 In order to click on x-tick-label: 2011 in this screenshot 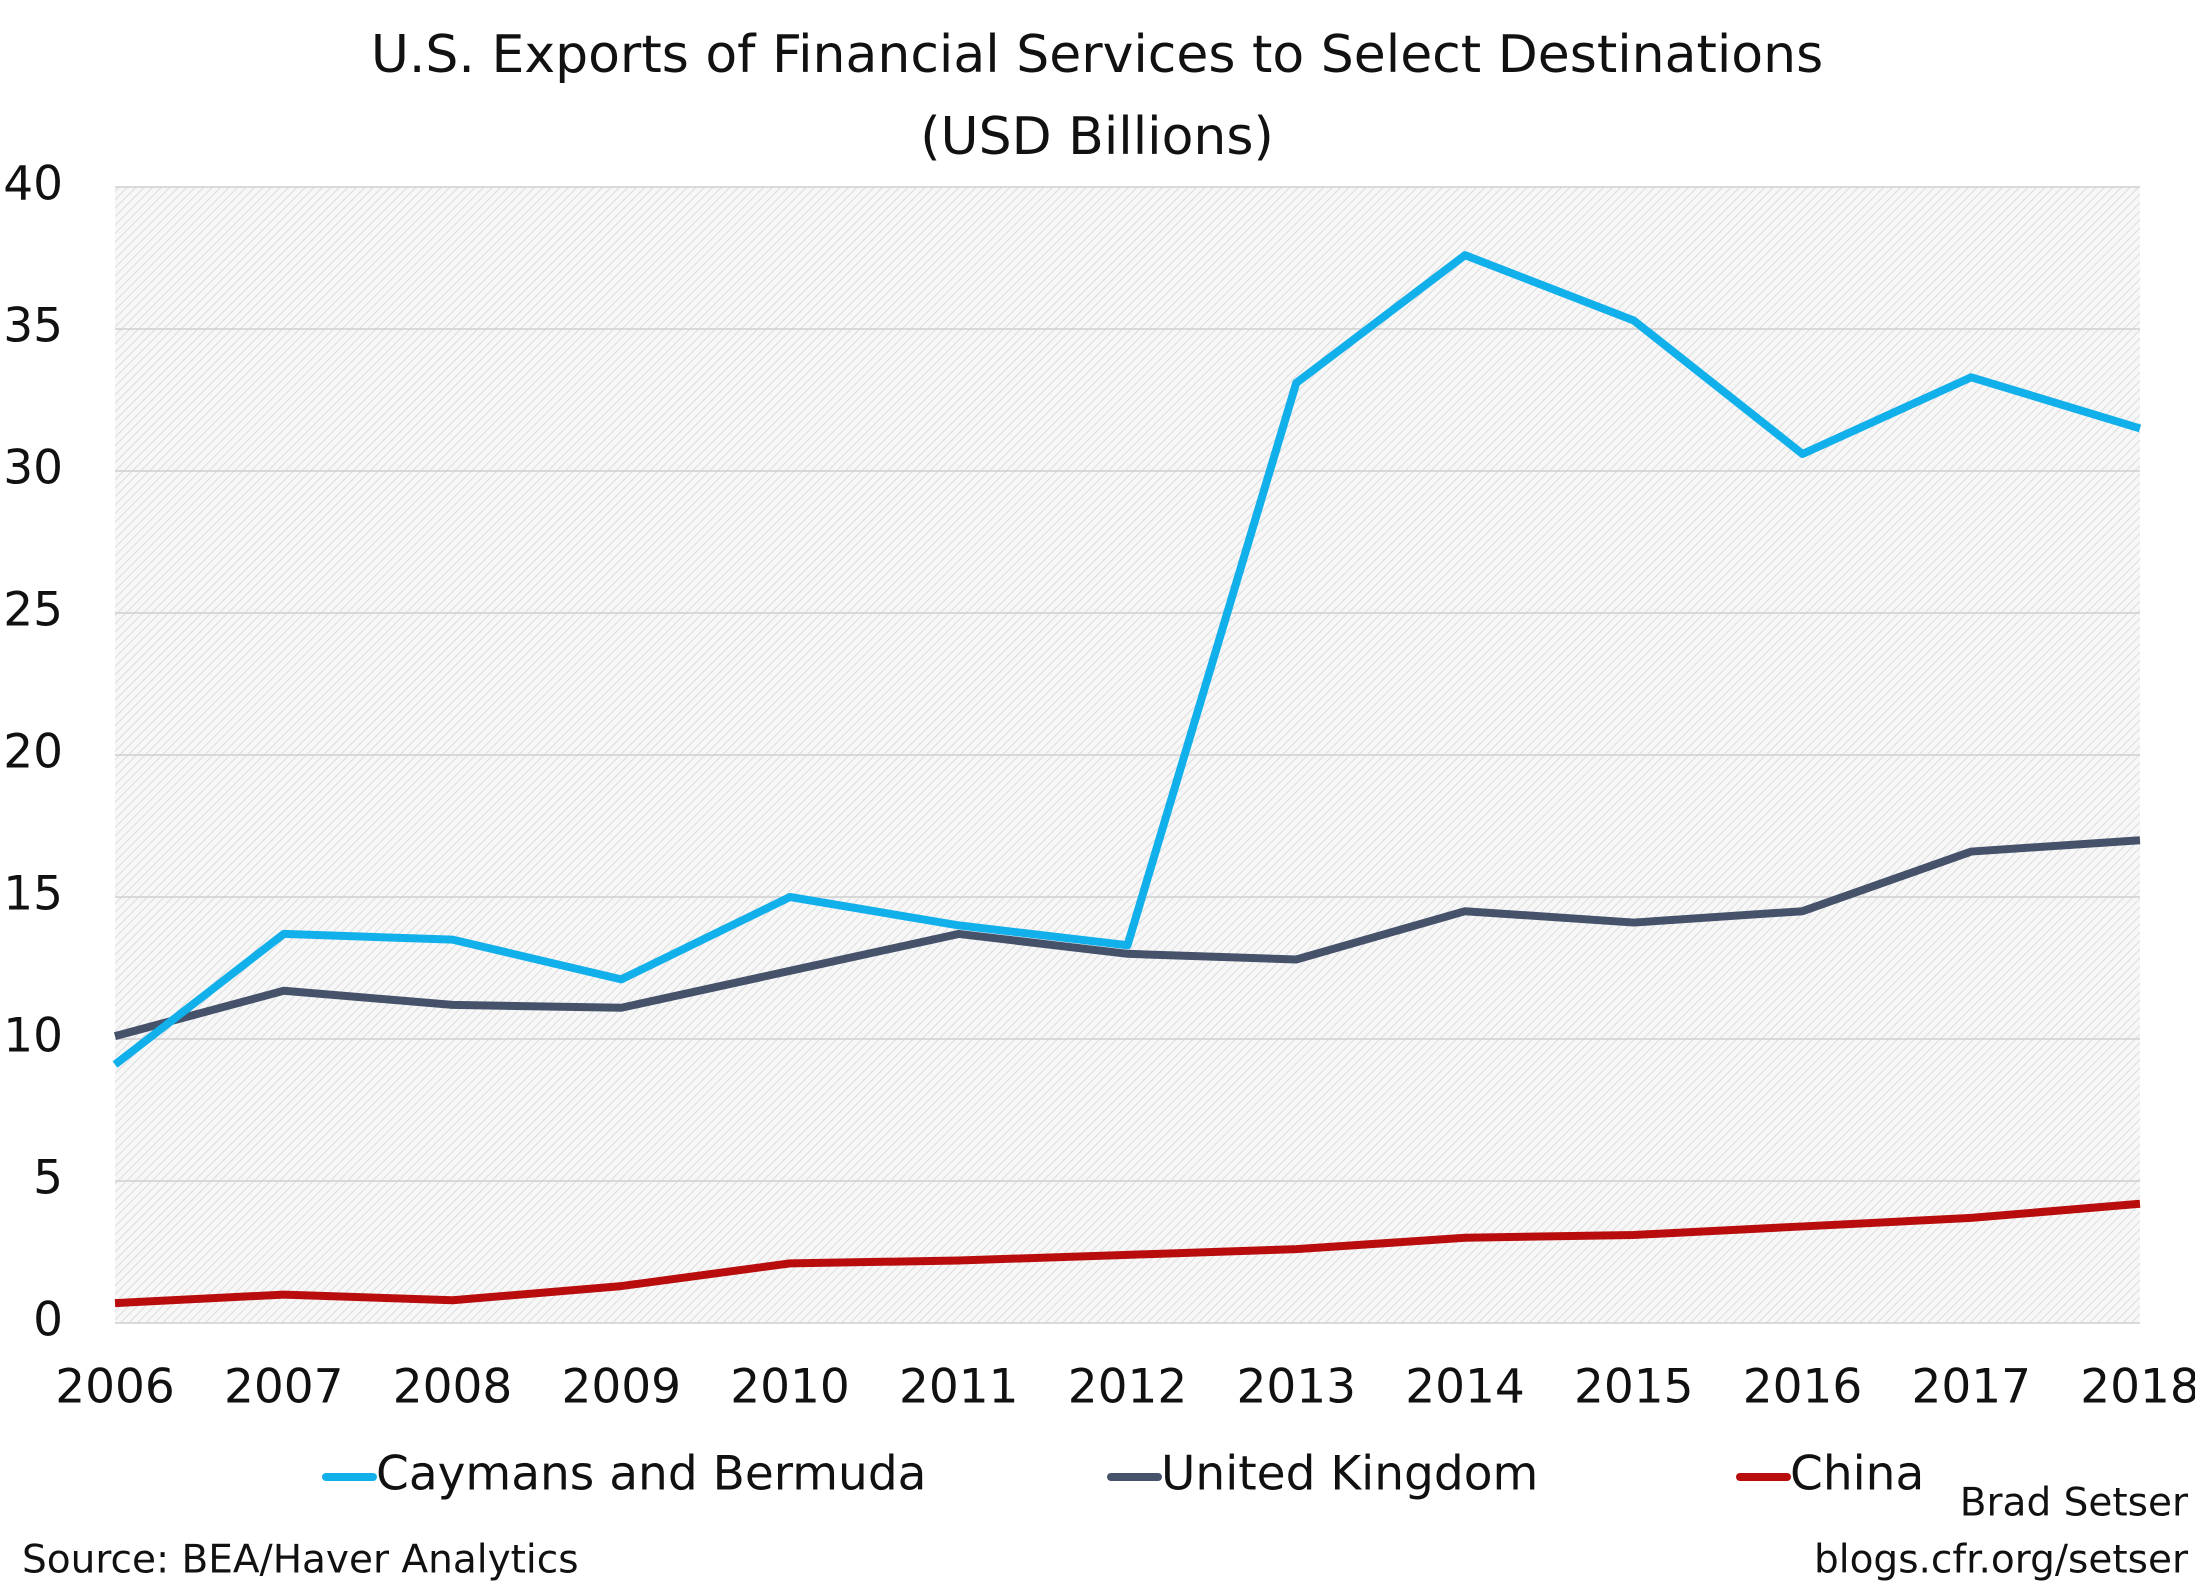, I will do `click(959, 1387)`.